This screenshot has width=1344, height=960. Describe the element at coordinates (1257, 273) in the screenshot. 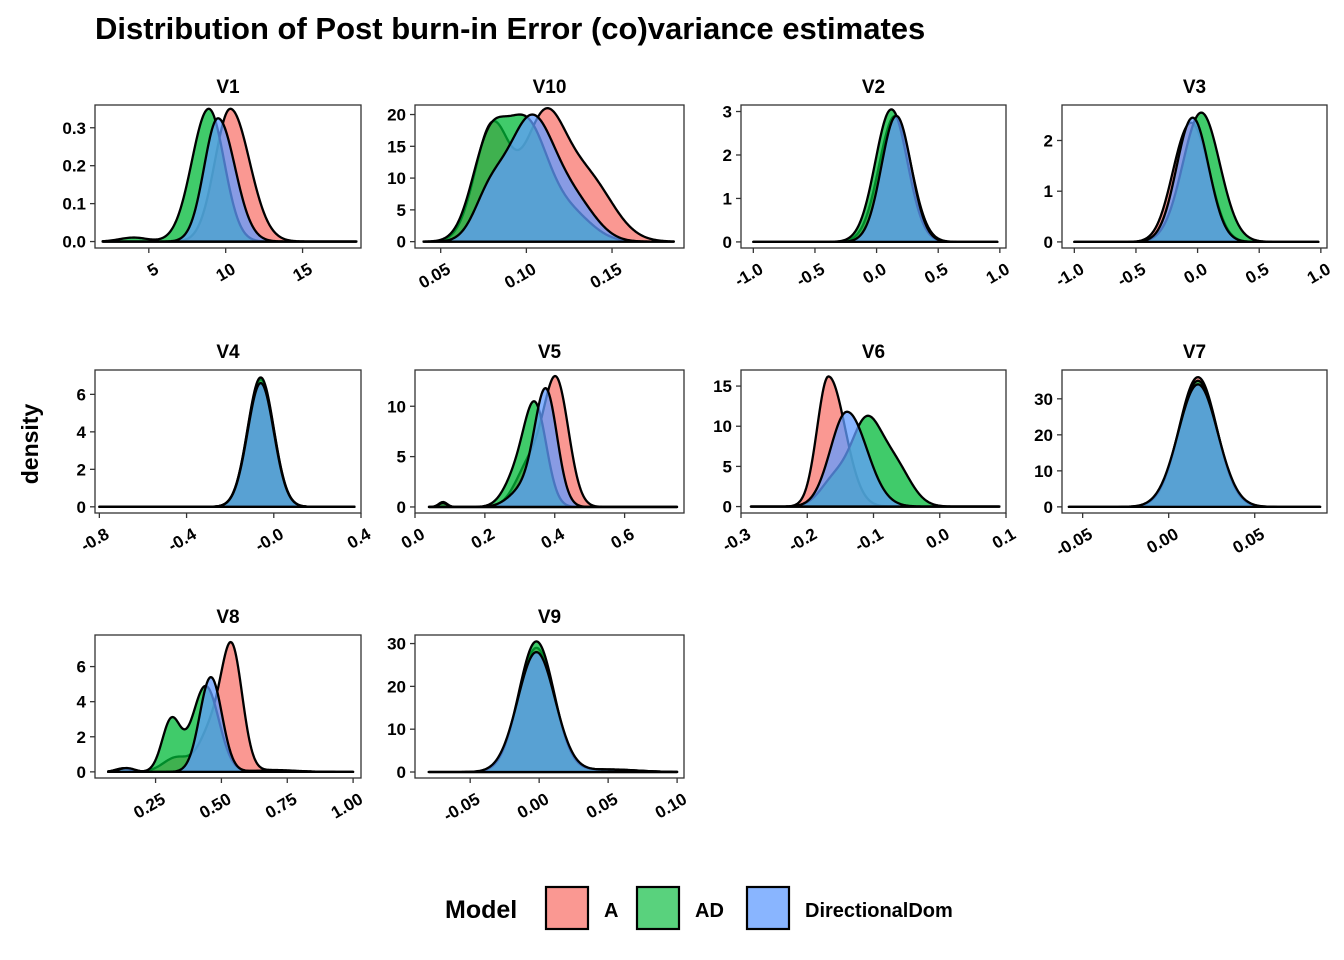

I see `xtick-label: 0.5` at that location.